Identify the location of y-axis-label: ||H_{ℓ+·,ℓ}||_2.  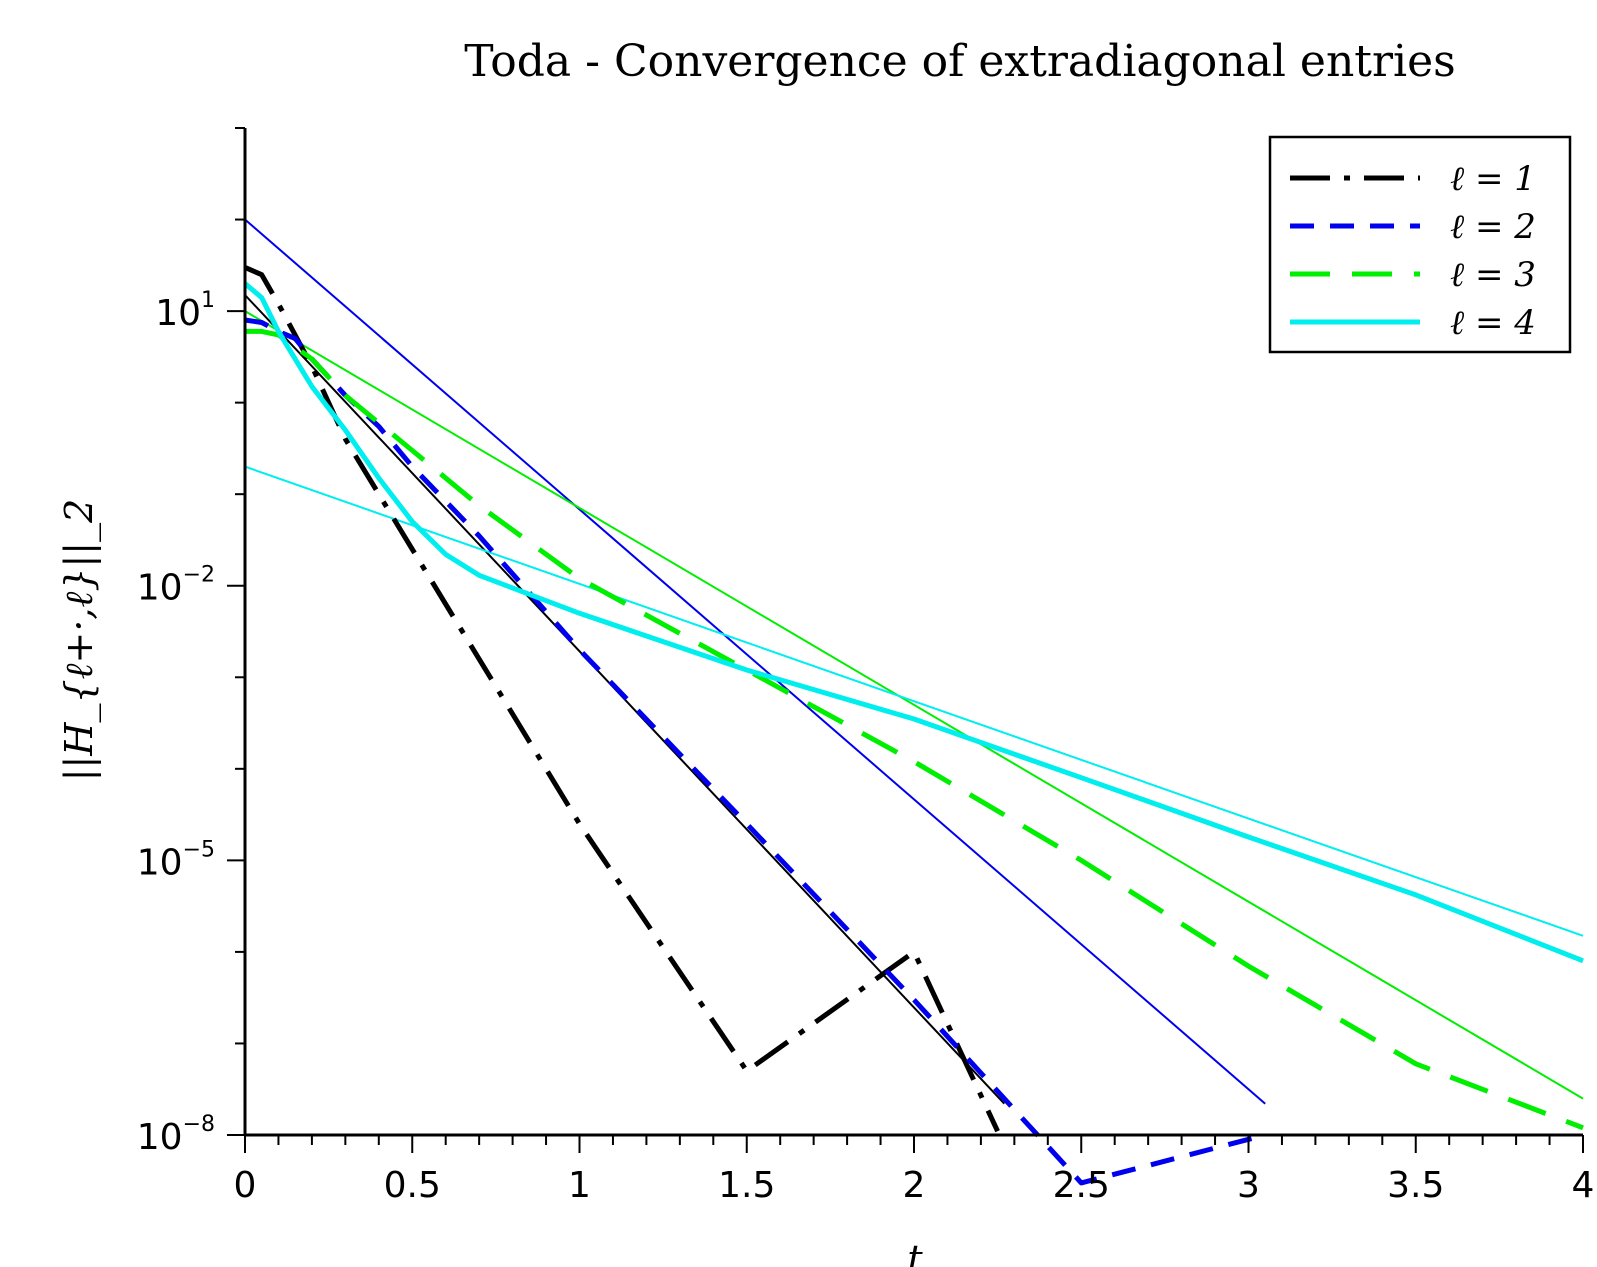
(79, 640).